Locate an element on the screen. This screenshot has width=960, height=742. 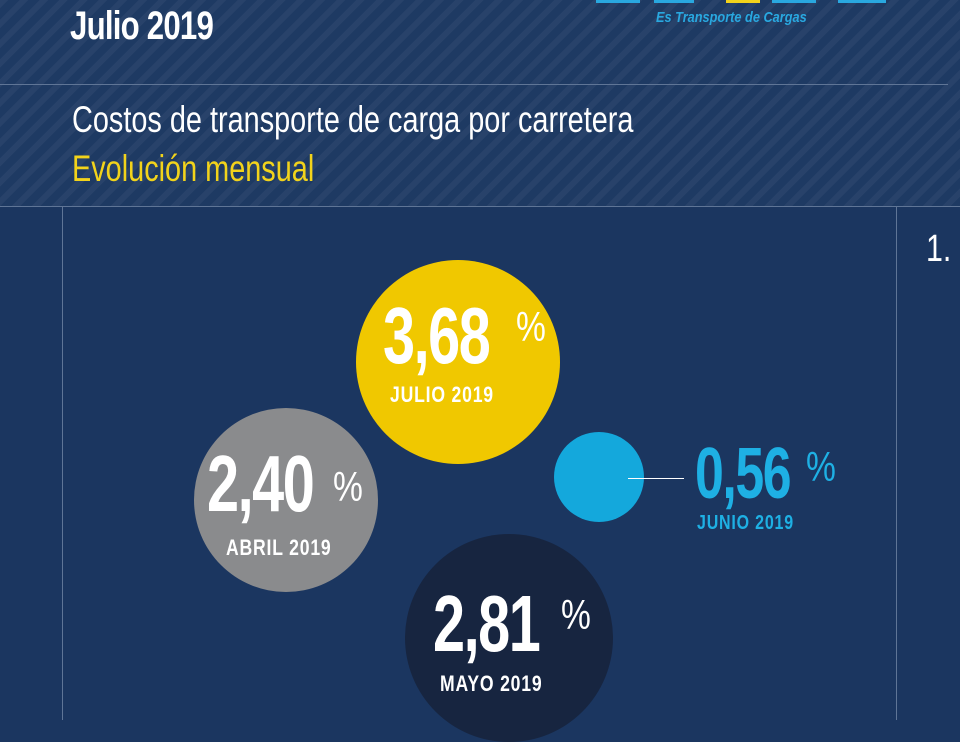
logo: Es Transporte de Cargas is located at coordinates (741, 15).